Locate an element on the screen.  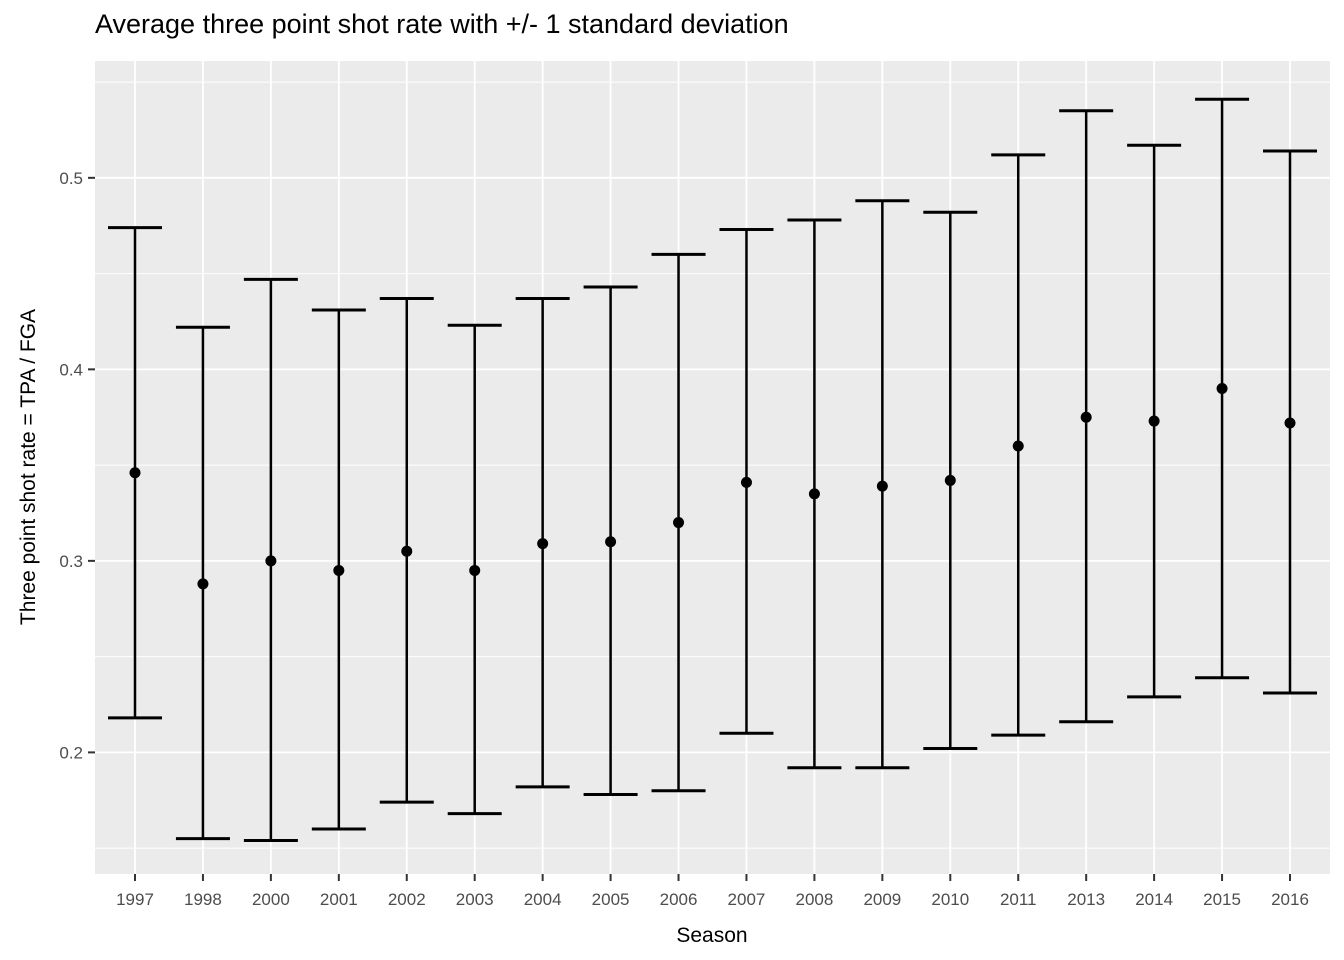
x-tick-label: 2009 is located at coordinates (882, 899).